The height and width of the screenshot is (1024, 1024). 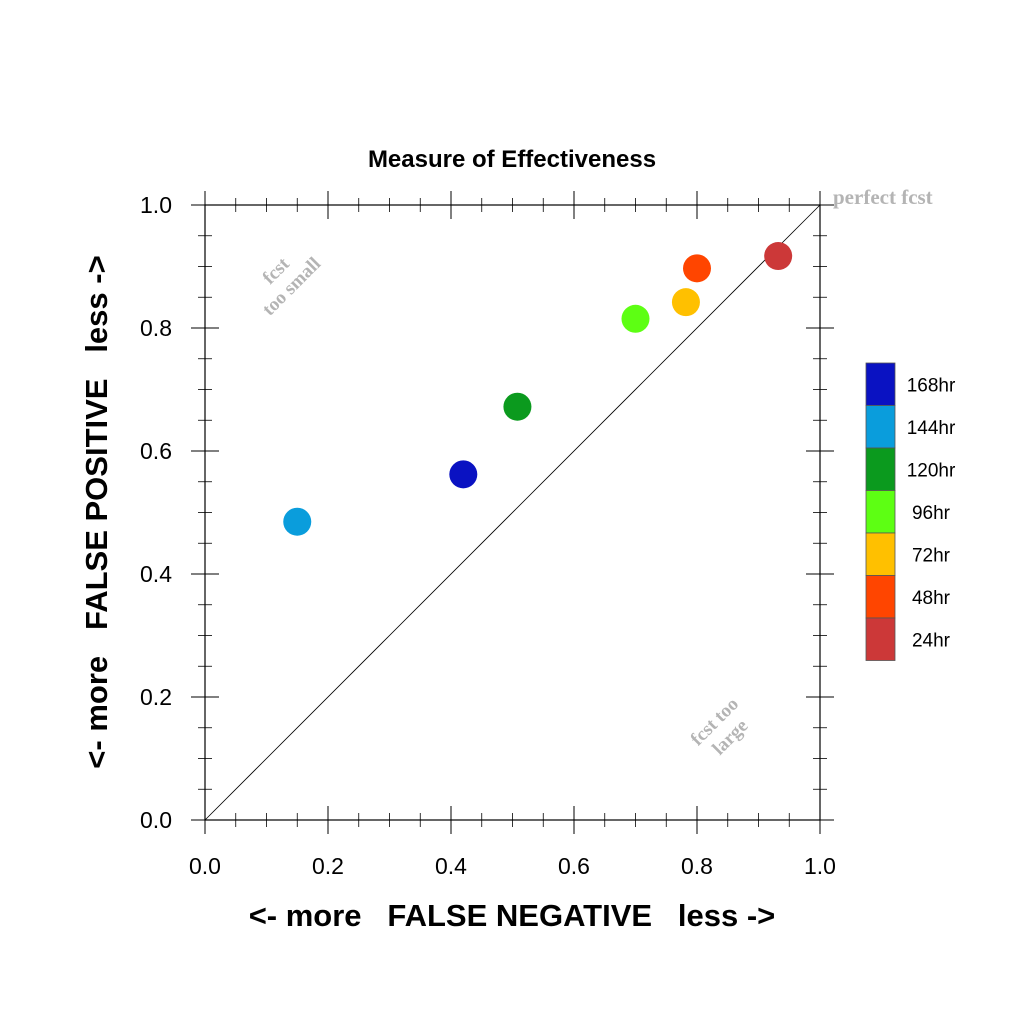 I want to click on legend-label-48hr: 48hr, so click(x=931, y=598).